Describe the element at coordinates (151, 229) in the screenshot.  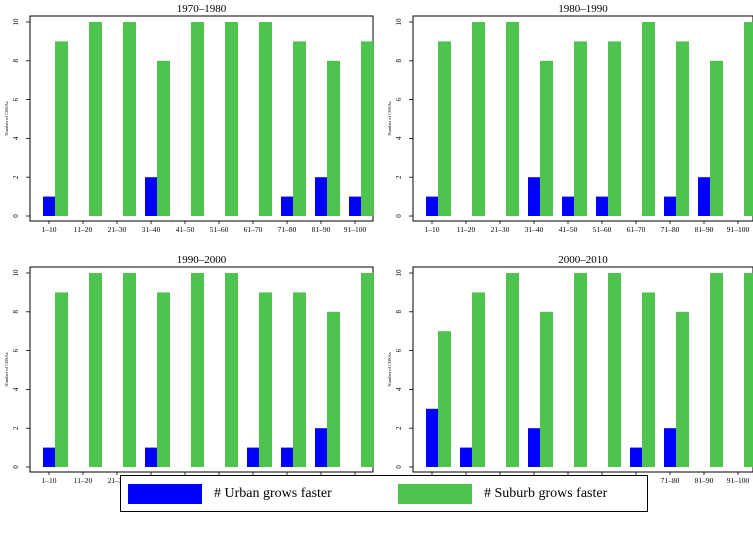
I see `x-tick-label: 31–40` at that location.